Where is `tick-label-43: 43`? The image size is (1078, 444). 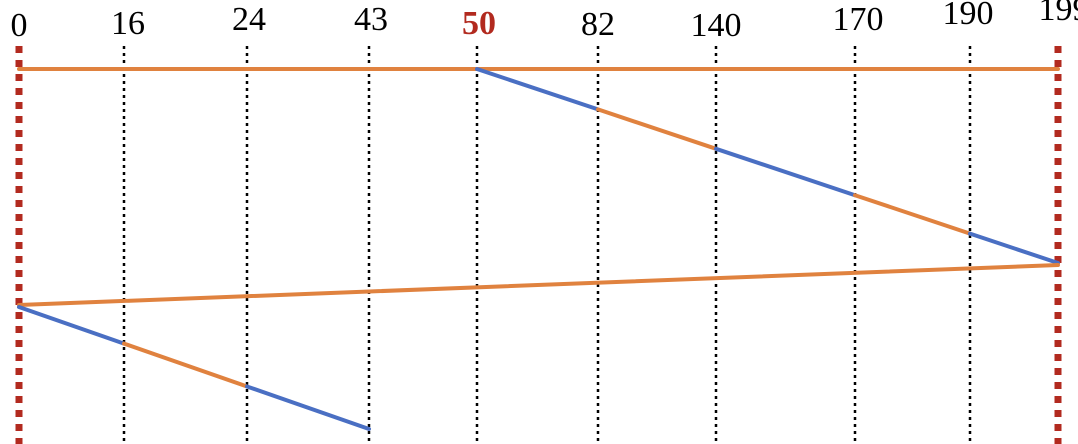 tick-label-43: 43 is located at coordinates (371, 19).